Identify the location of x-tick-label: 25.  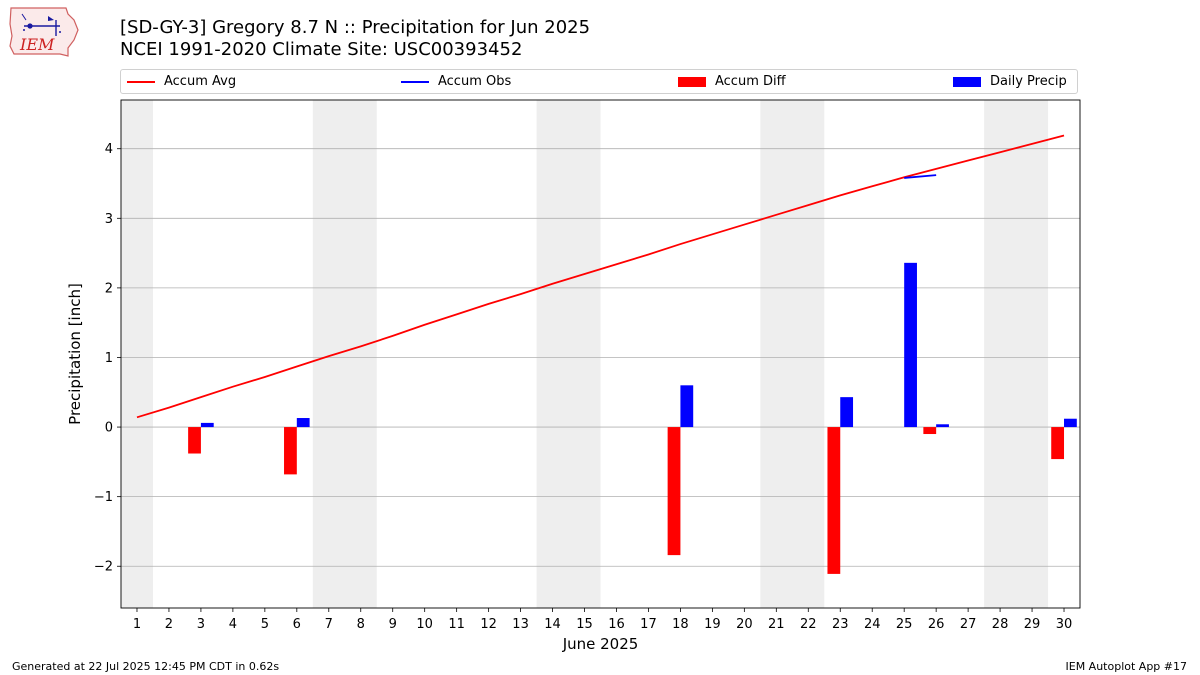
(904, 624).